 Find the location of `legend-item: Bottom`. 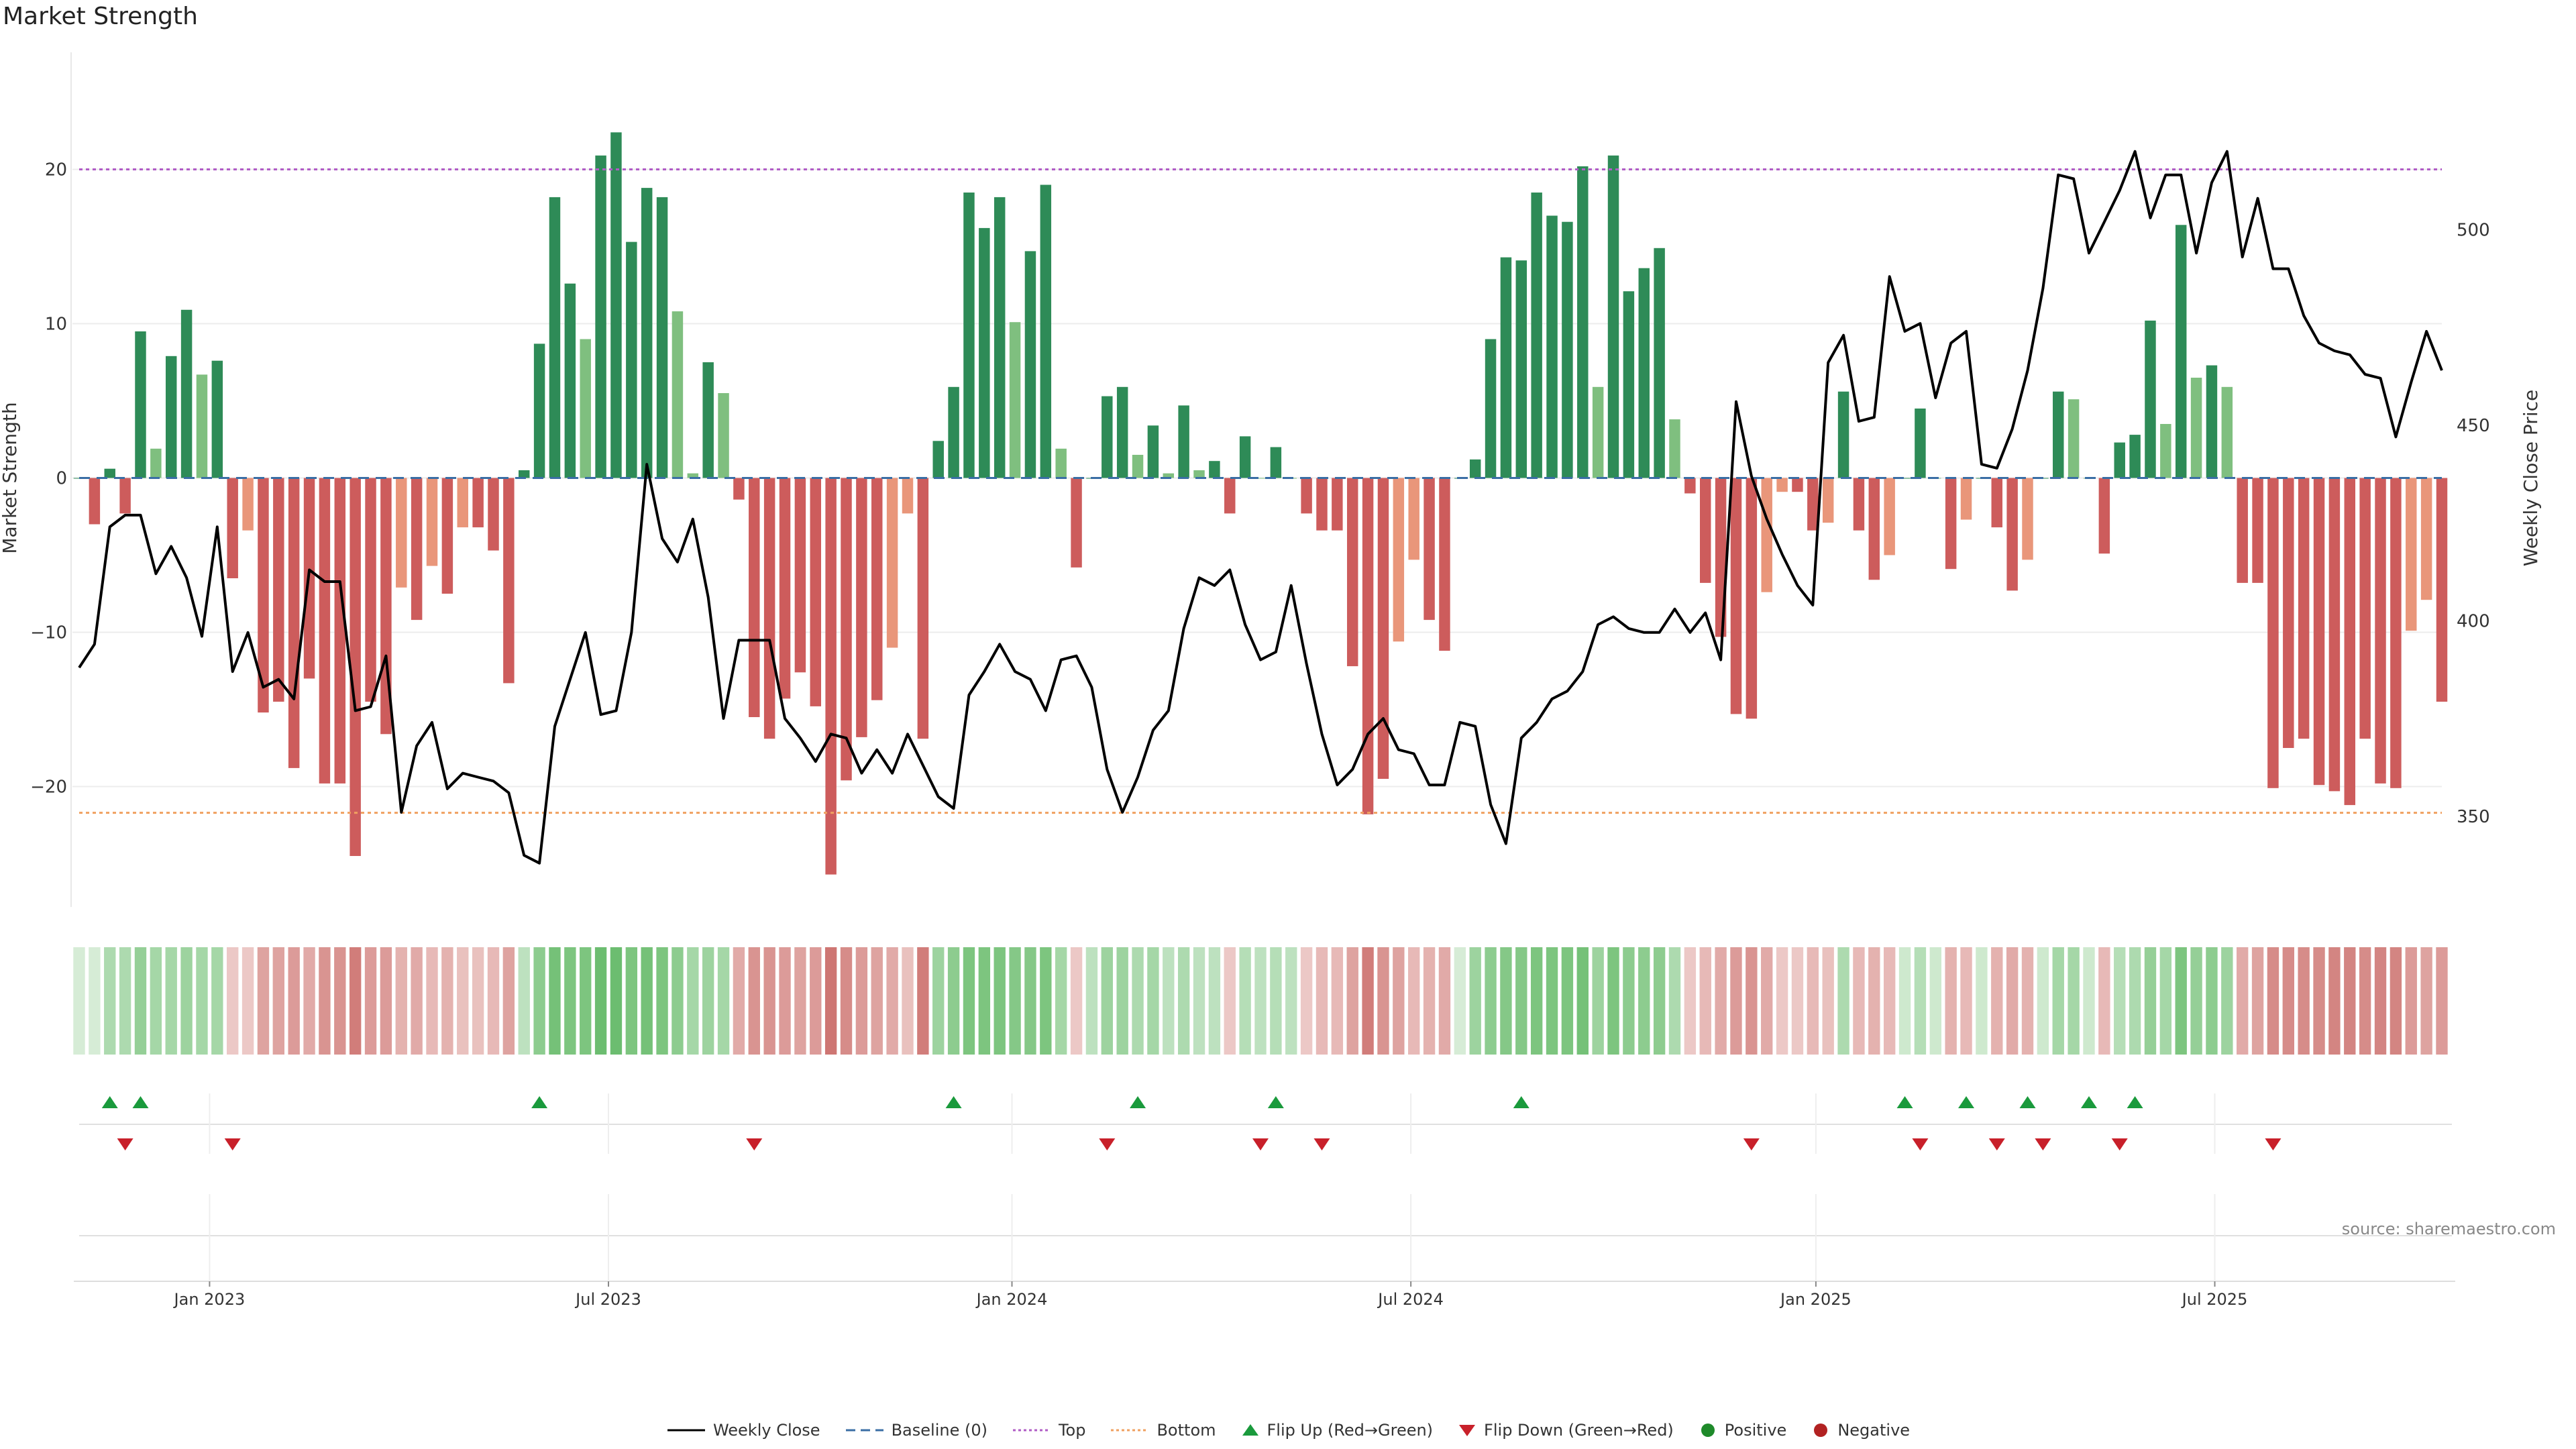

legend-item: Bottom is located at coordinates (1163, 1430).